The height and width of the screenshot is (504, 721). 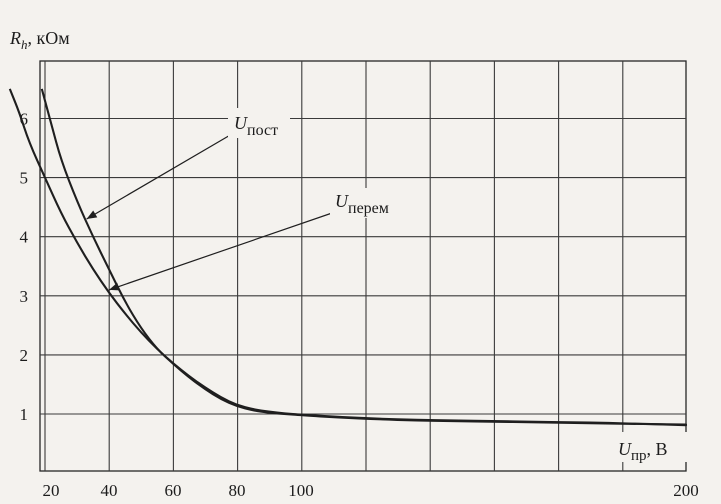 I want to click on series-perem-subscript: перем, so click(x=368, y=208).